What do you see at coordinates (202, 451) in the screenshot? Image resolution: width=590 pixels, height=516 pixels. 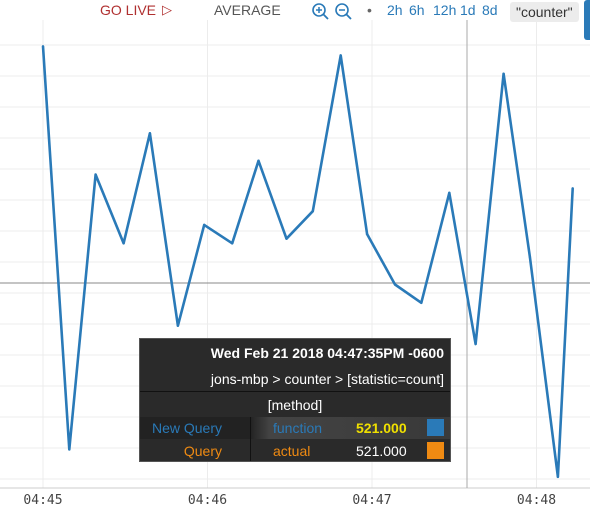 I see `tooltip-query-name: Query` at bounding box center [202, 451].